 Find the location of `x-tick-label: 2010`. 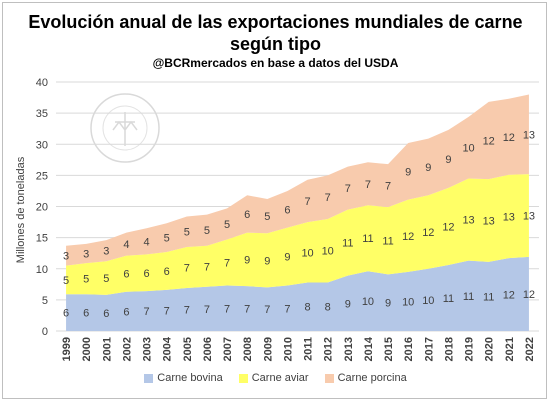

x-tick-label: 2010 is located at coordinates (288, 349).